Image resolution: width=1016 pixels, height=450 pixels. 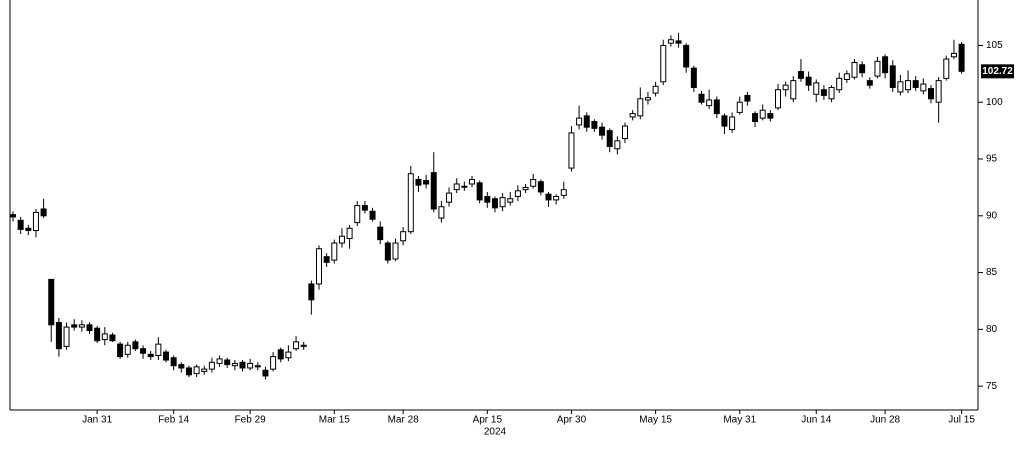 I want to click on x-tick-label: Jan 31, so click(x=97, y=420).